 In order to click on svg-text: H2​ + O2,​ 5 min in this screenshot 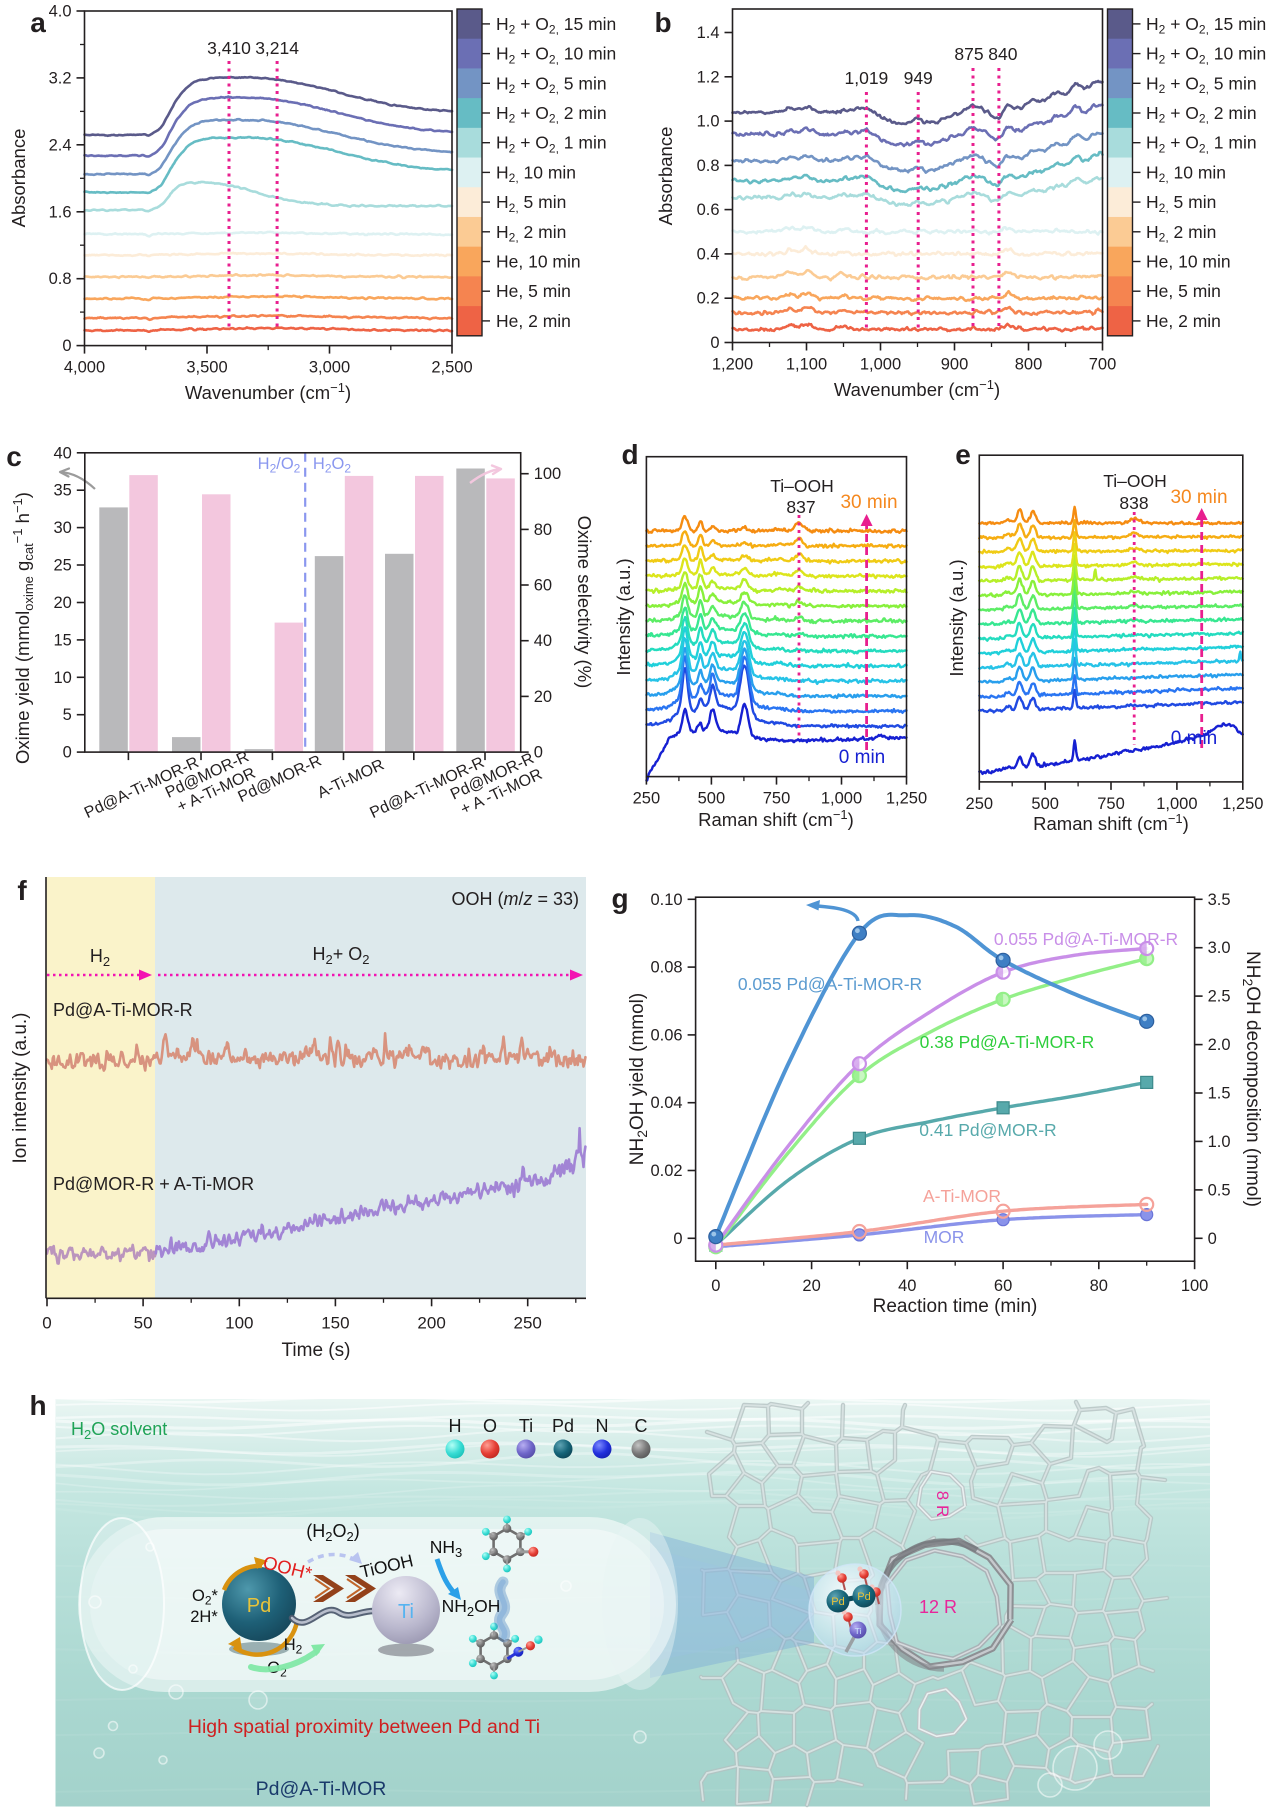, I will do `click(551, 84)`.